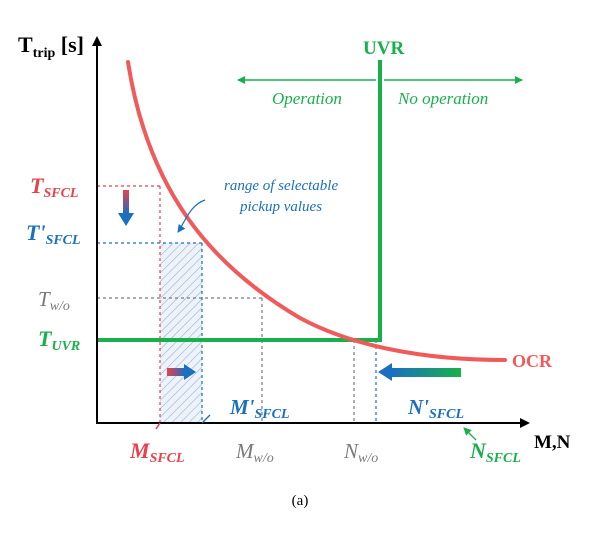 Image resolution: width=600 pixels, height=538 pixels. What do you see at coordinates (532, 361) in the screenshot?
I see `ocr-label: OCR` at bounding box center [532, 361].